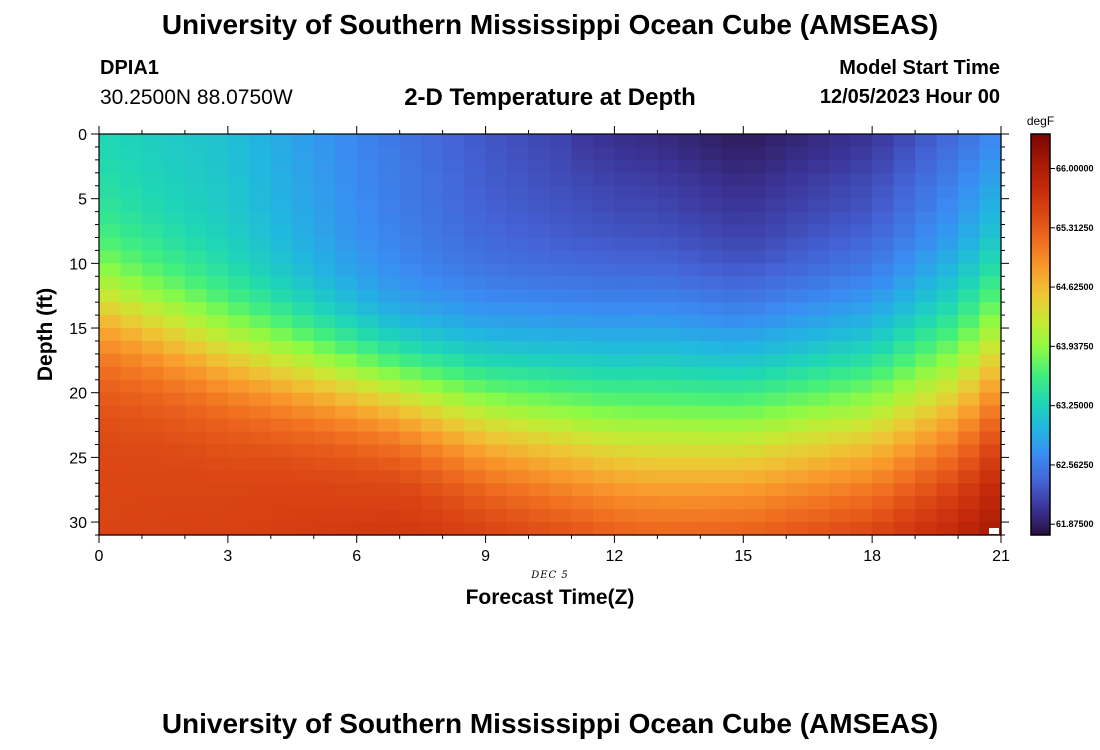  I want to click on colorbar-tick-label: 63.25000, so click(1075, 406).